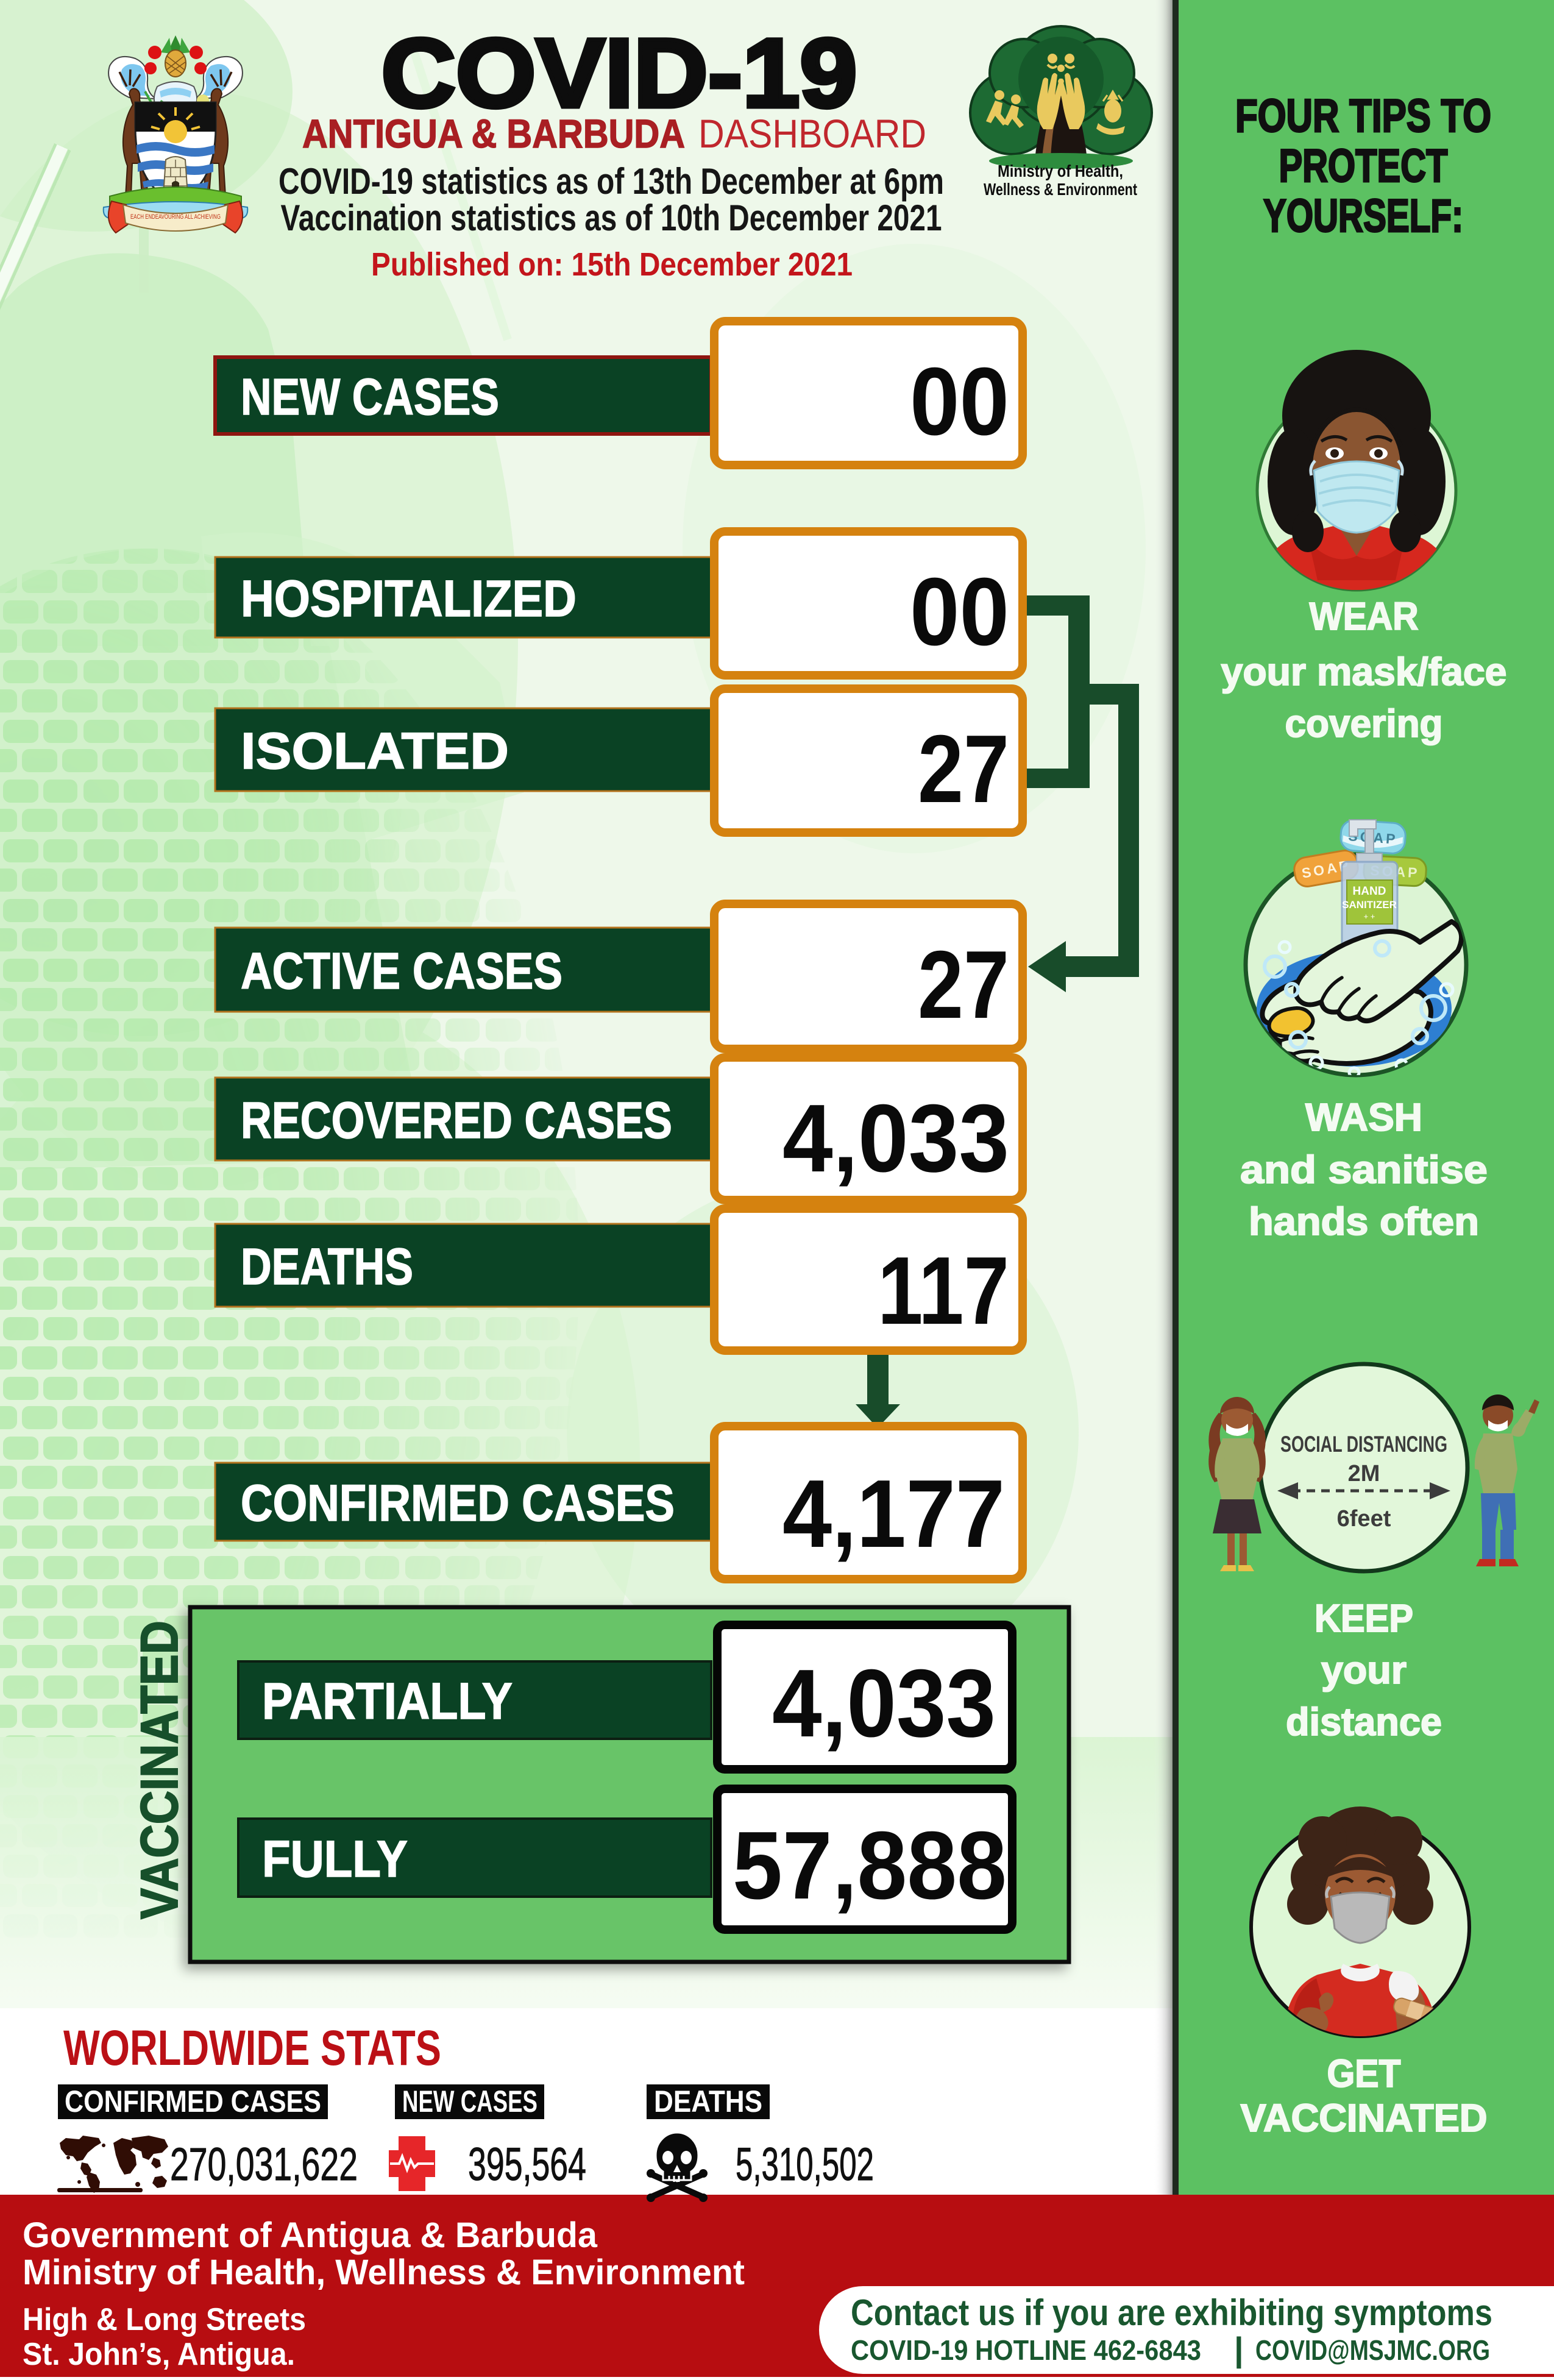  Describe the element at coordinates (409, 598) in the screenshot. I see `svg-text: HOSPITALIZED` at that location.